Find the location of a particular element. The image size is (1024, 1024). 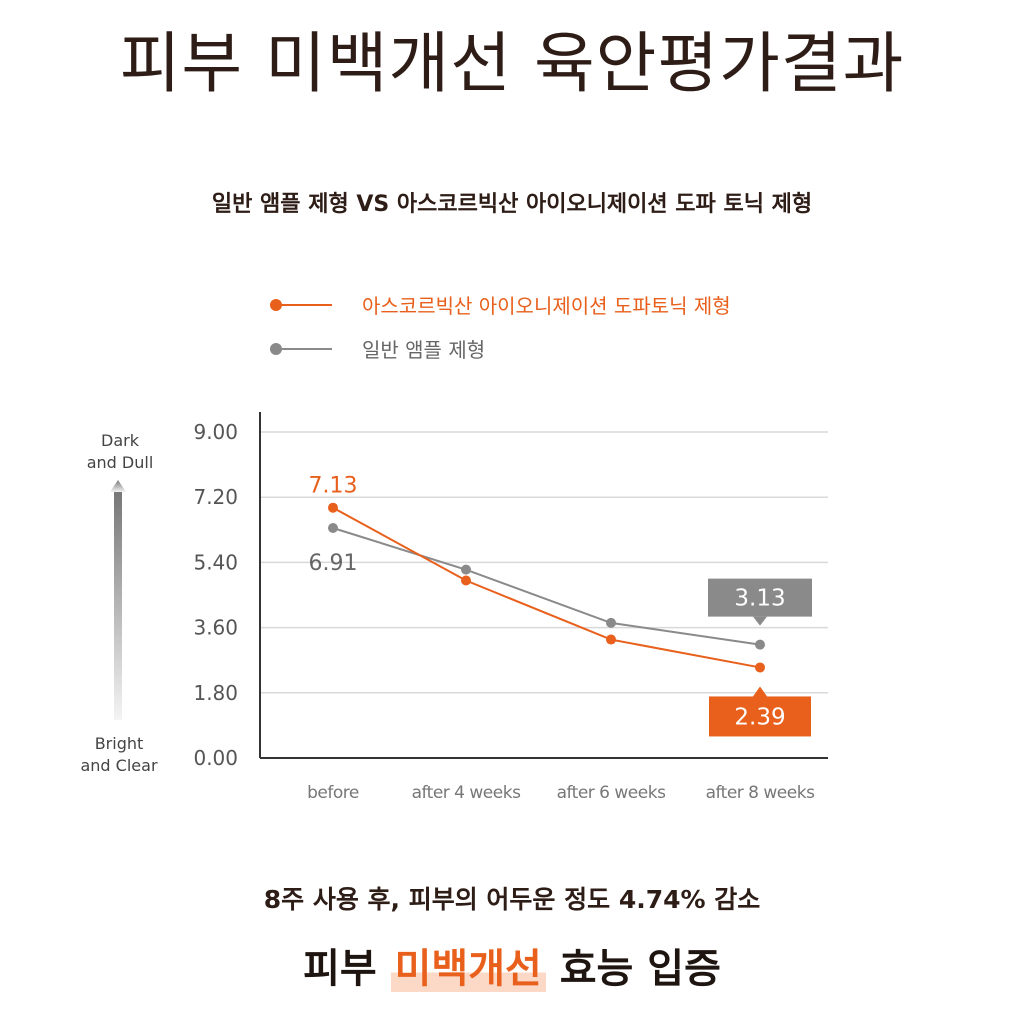

x-tick-label: after 4 weeks is located at coordinates (467, 793).